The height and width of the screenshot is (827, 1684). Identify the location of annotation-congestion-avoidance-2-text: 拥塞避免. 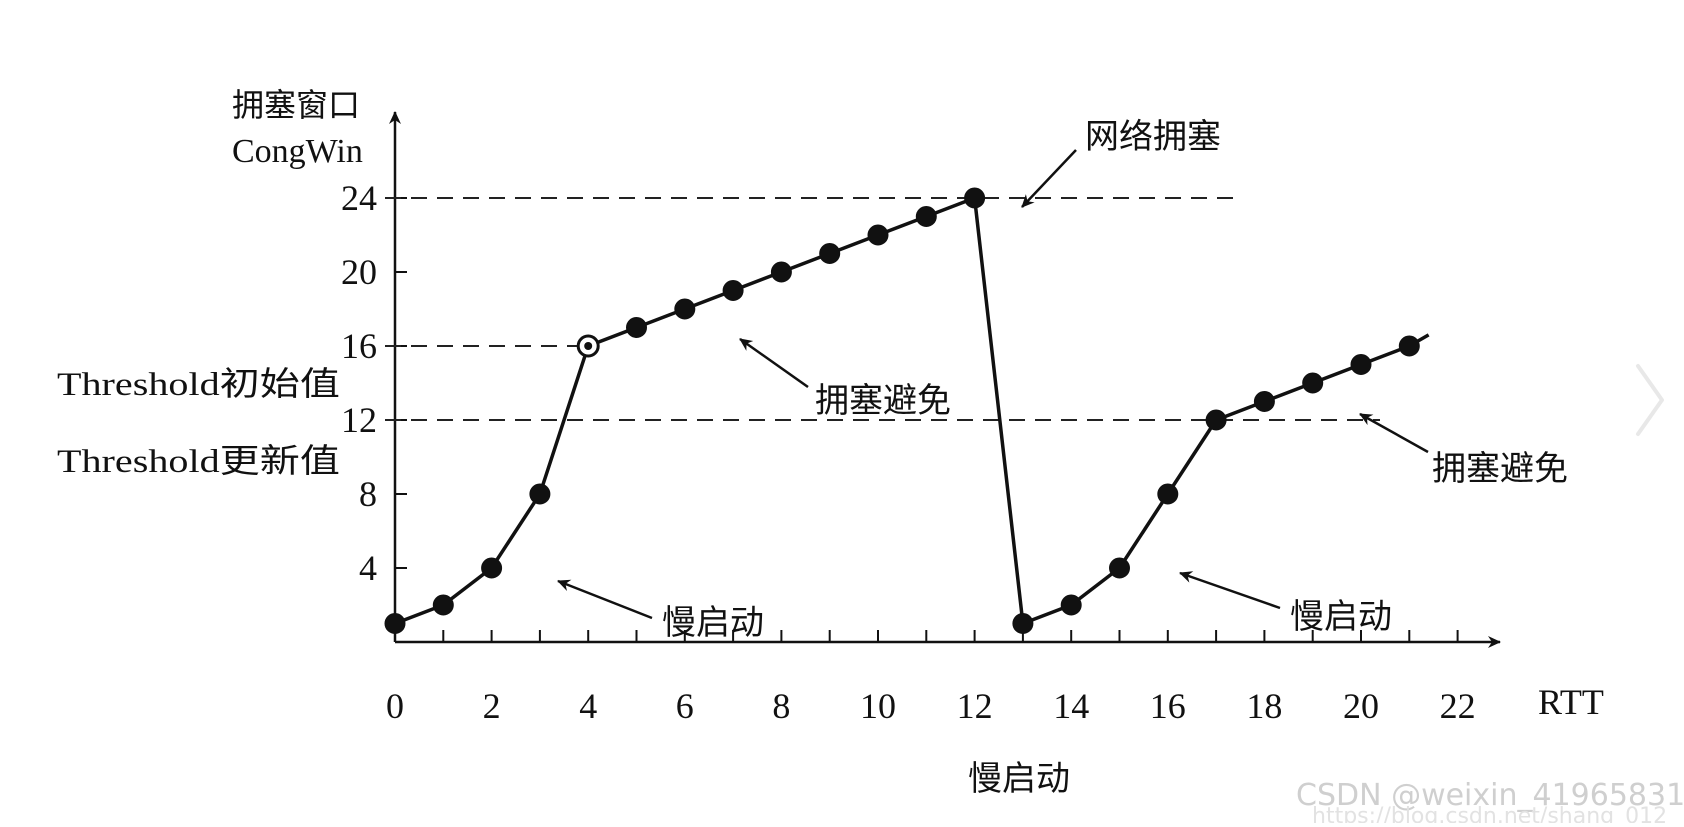
(1500, 469).